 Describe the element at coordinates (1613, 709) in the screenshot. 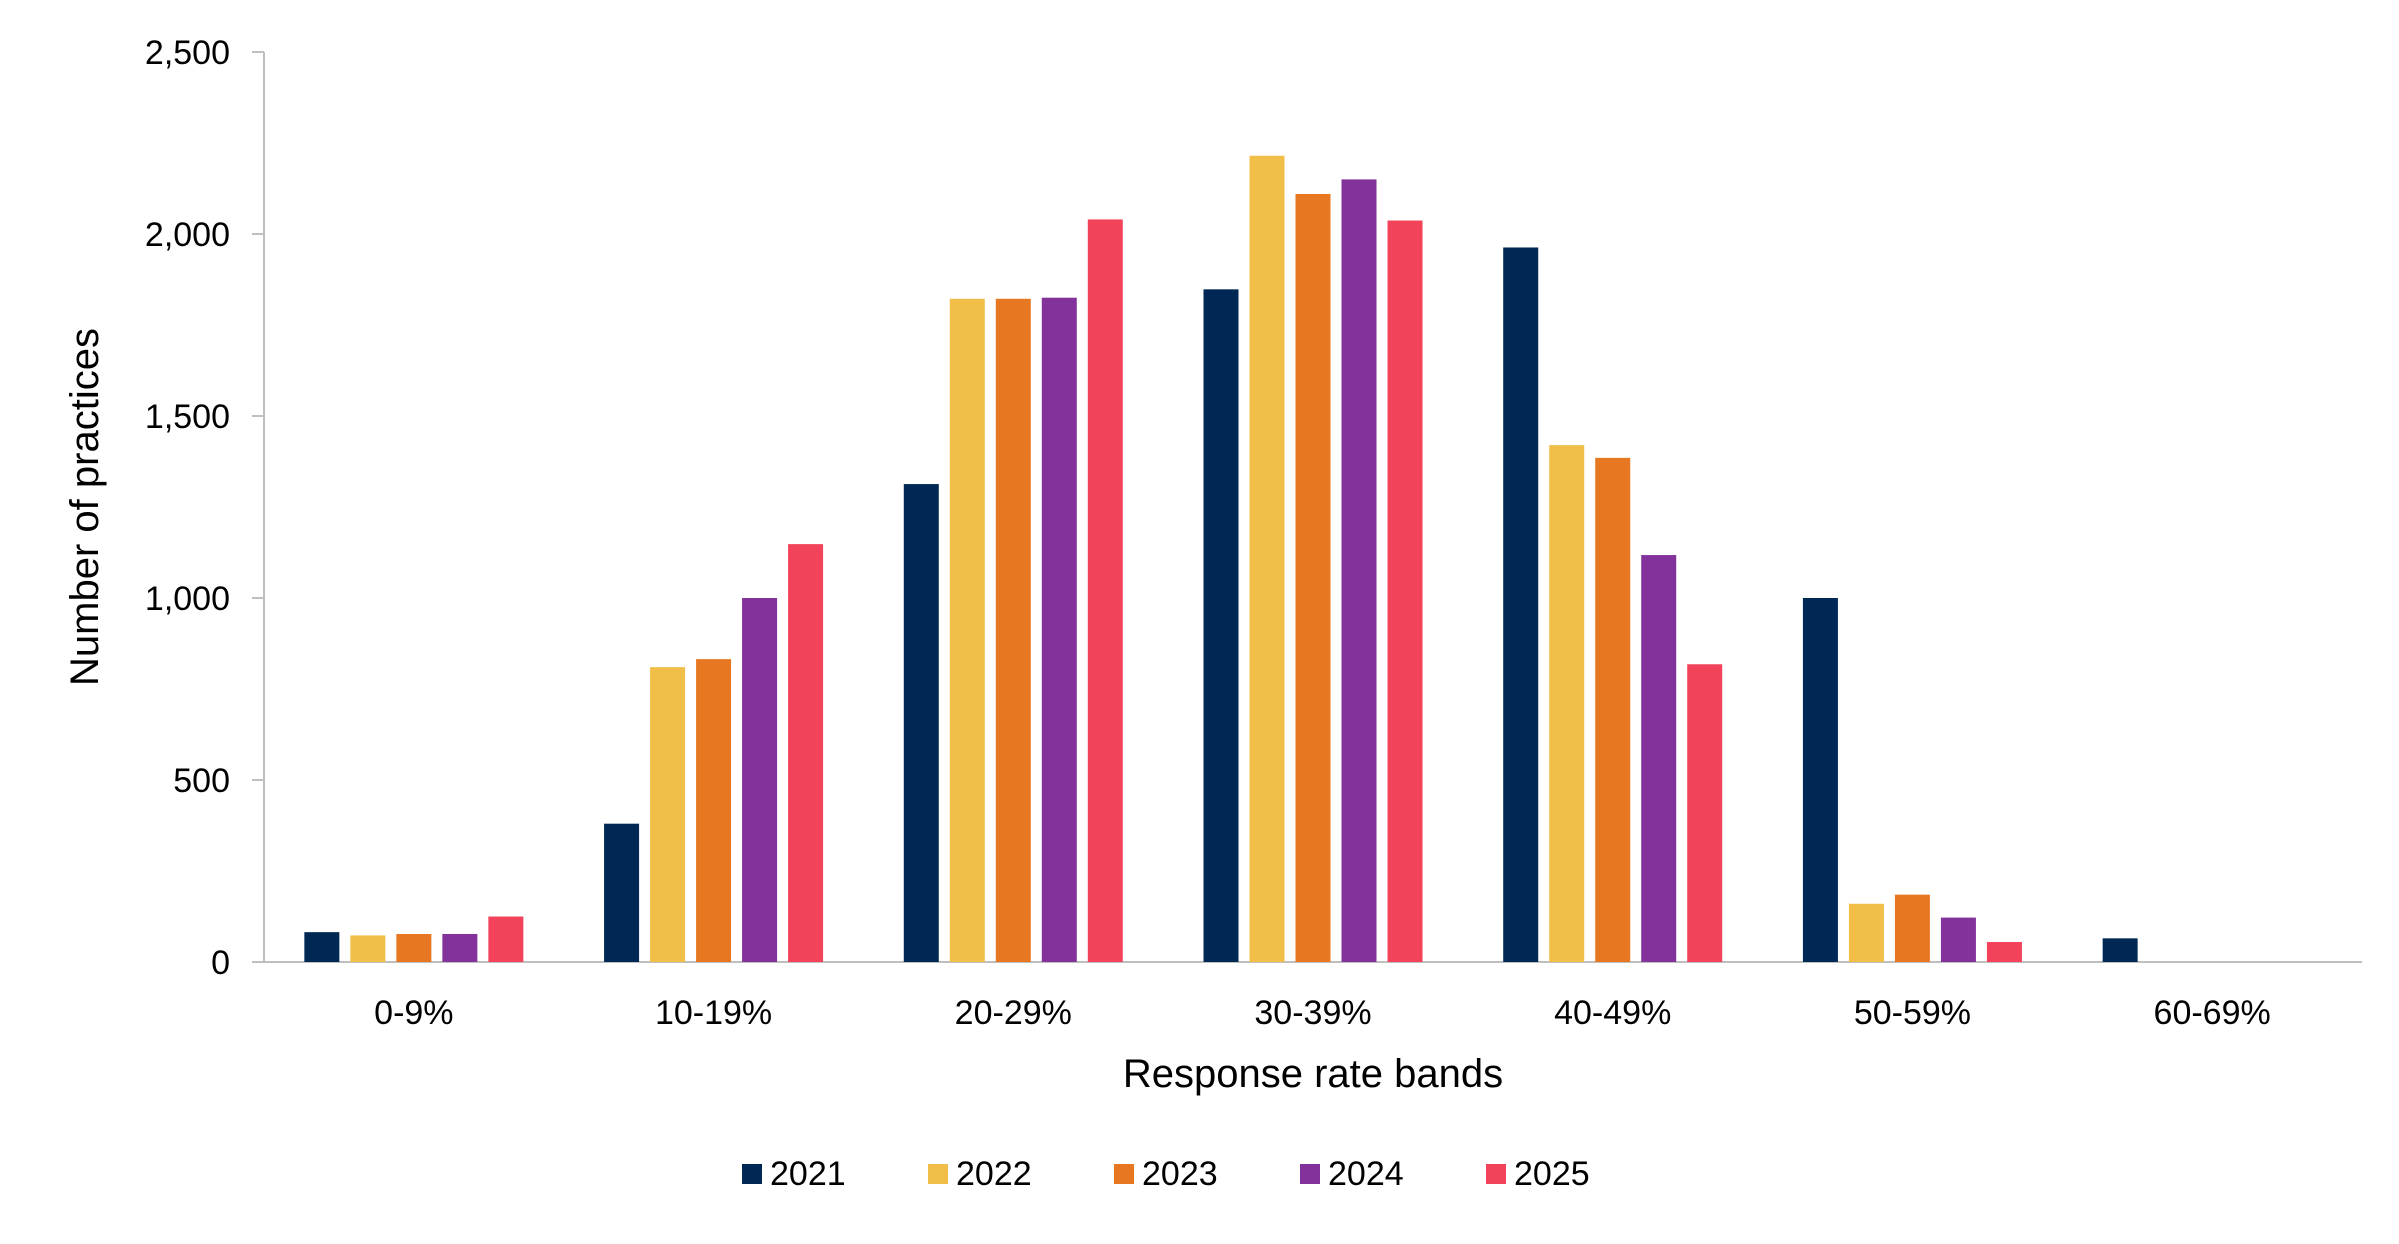

I see `bar-2023-40-49%` at that location.